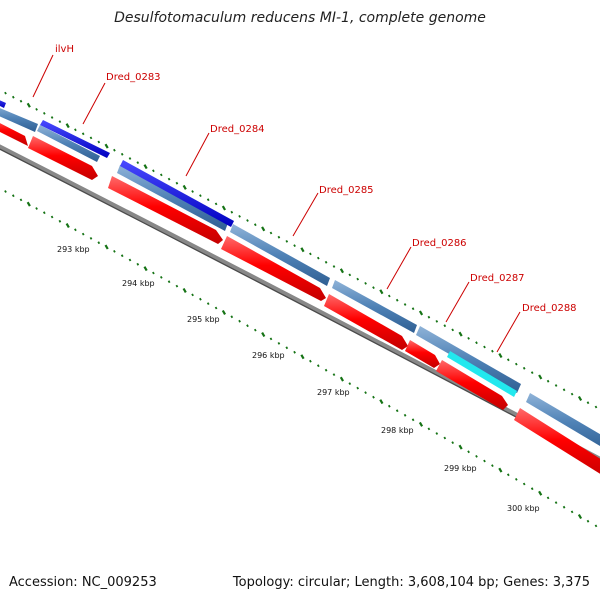 The height and width of the screenshot is (600, 600). I want to click on gene-label: Dred_0286, so click(439, 243).